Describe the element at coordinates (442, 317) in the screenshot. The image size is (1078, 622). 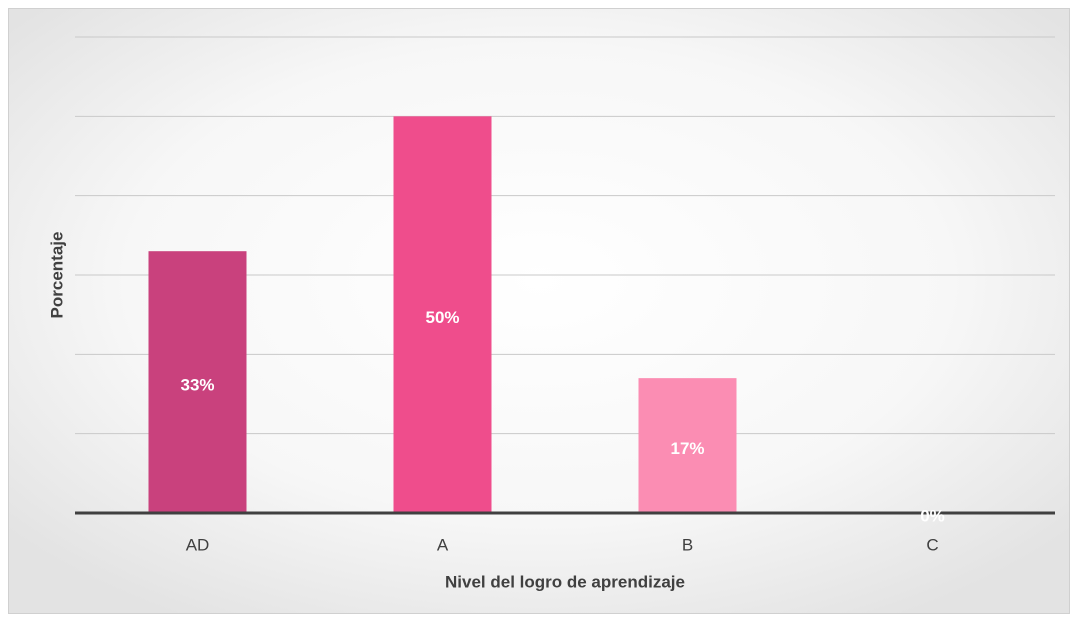
I see `data-label: 50%` at that location.